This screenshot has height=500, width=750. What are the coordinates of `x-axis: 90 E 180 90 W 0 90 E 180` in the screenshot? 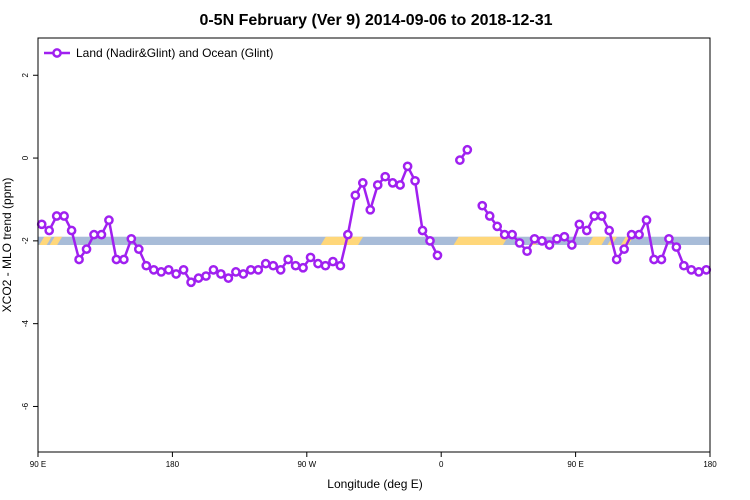 It's located at (373, 460).